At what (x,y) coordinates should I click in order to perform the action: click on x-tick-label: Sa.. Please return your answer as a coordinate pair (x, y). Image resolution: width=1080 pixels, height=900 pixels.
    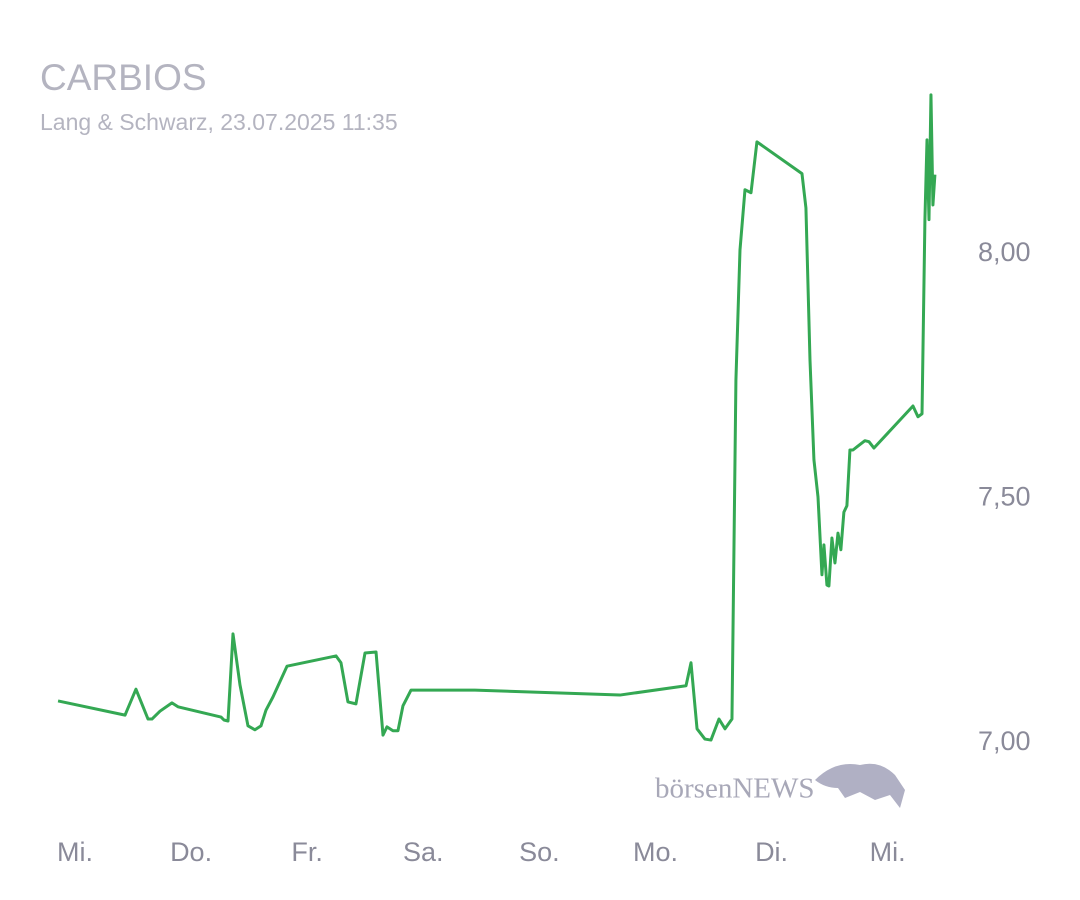
    Looking at the image, I should click on (423, 852).